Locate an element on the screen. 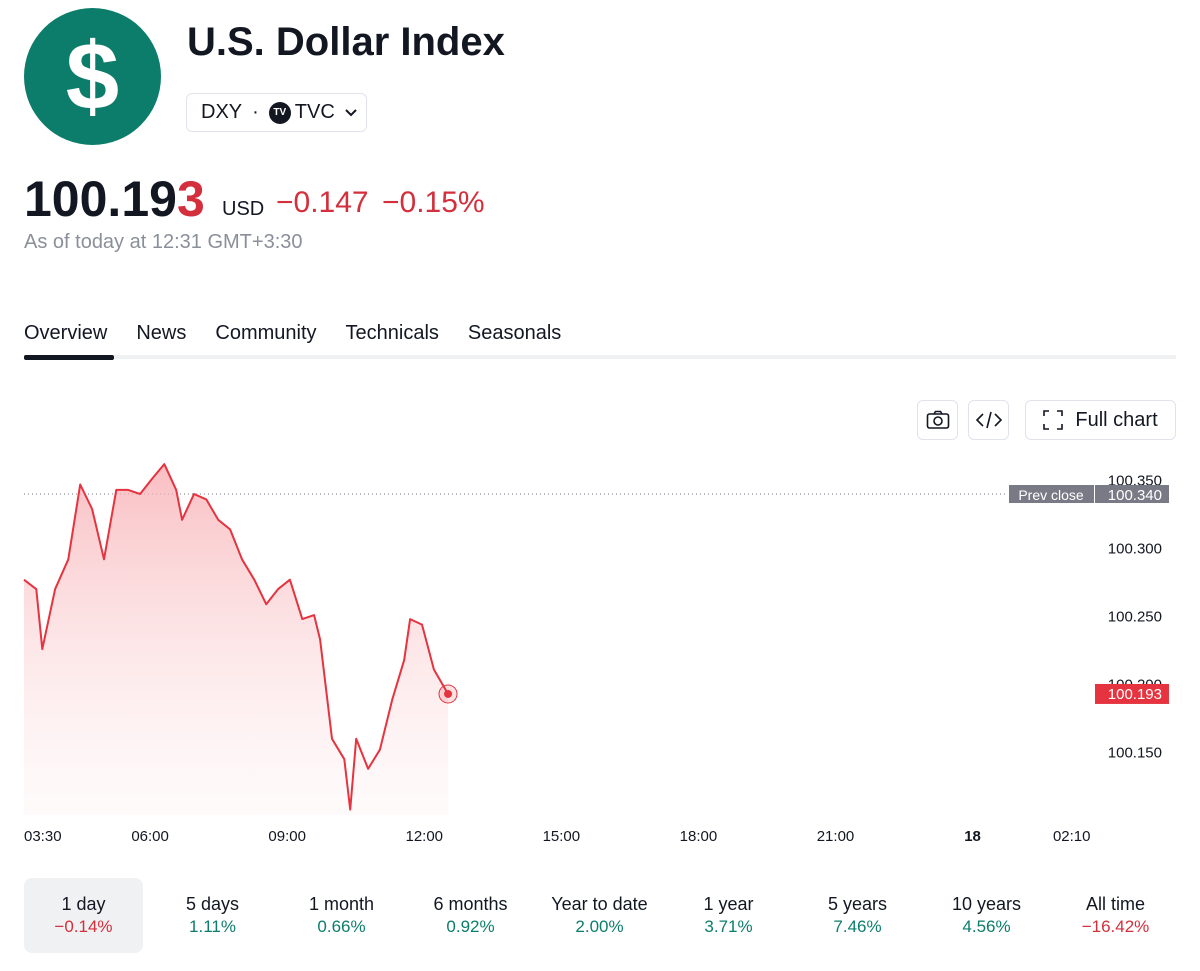 The width and height of the screenshot is (1200, 971). period-button: 10 years 4.56% is located at coordinates (986, 915).